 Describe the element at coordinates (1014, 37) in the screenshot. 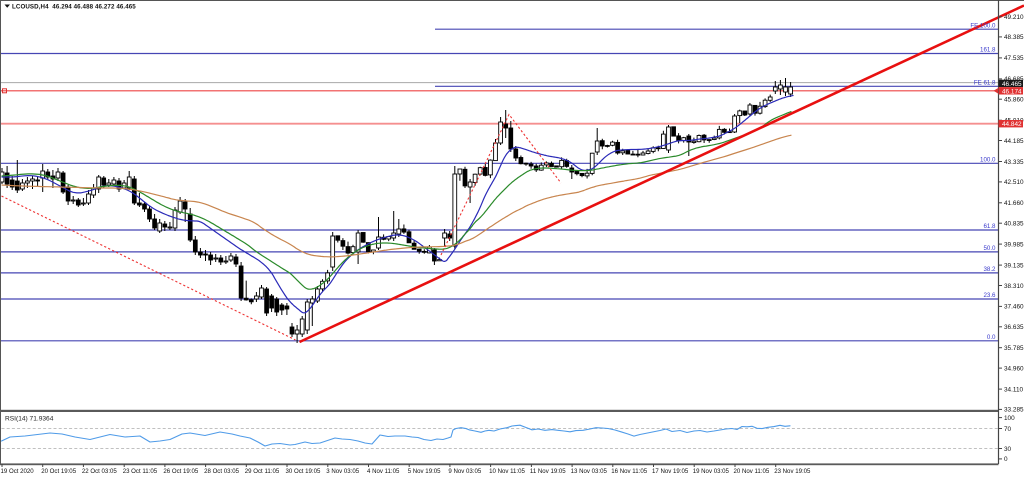

I see `svg-text: 48.385` at that location.